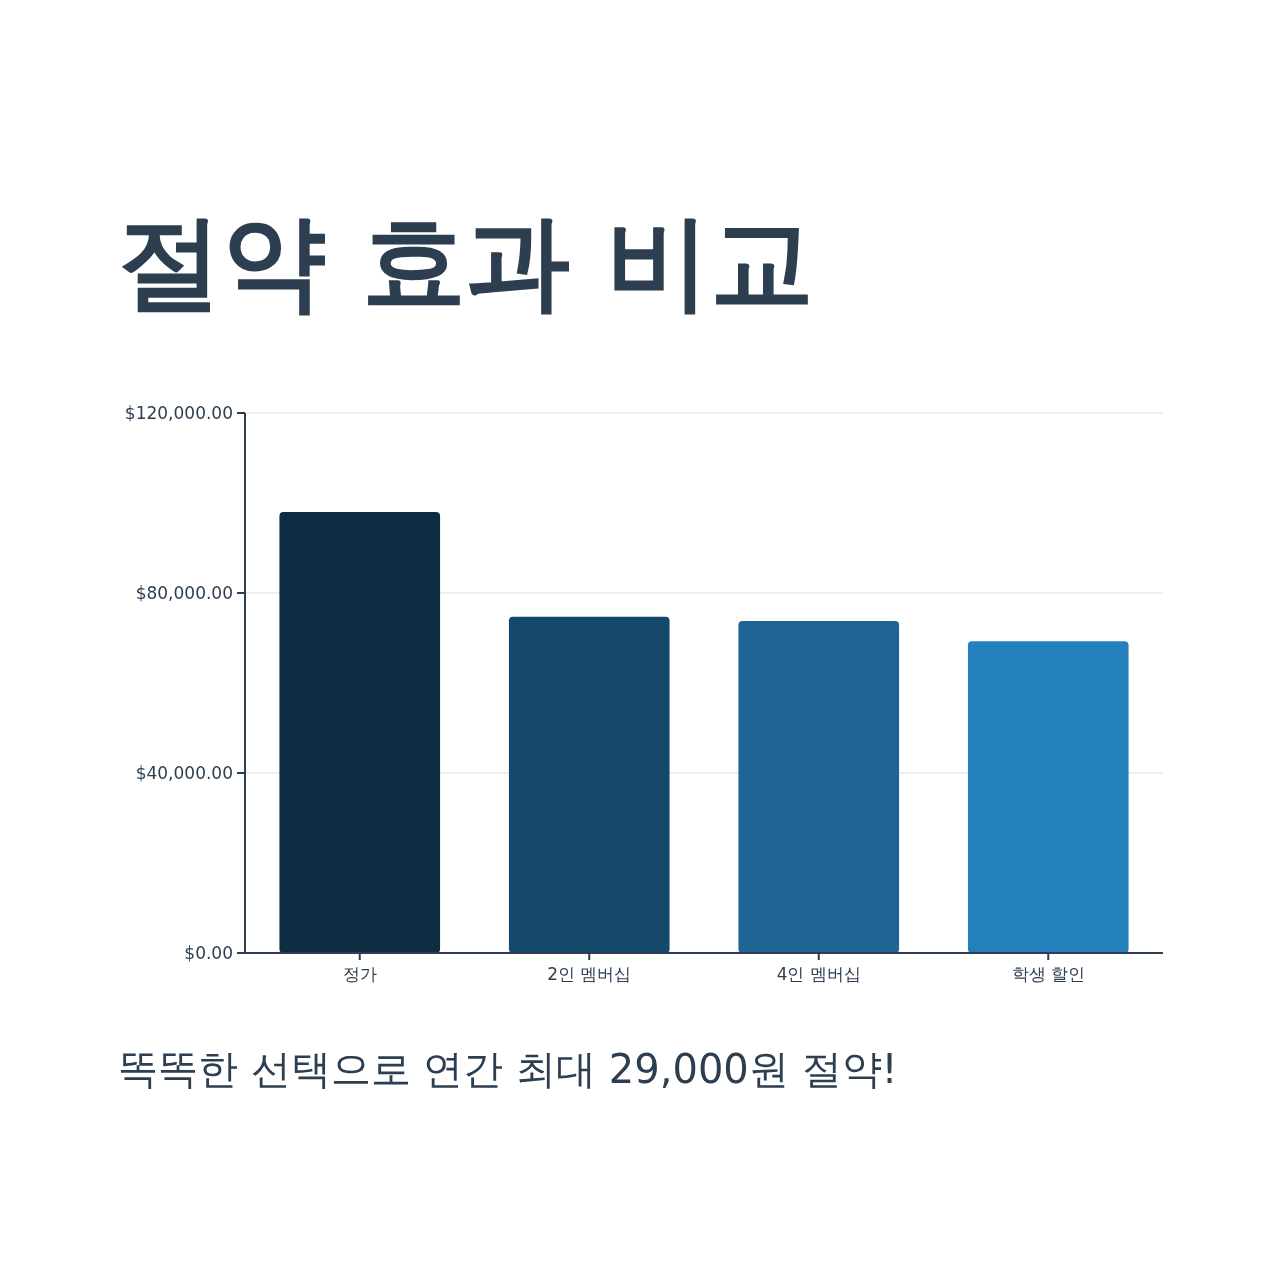  Describe the element at coordinates (178, 412) in the screenshot. I see `y-tick-label: $120,000.00` at that location.